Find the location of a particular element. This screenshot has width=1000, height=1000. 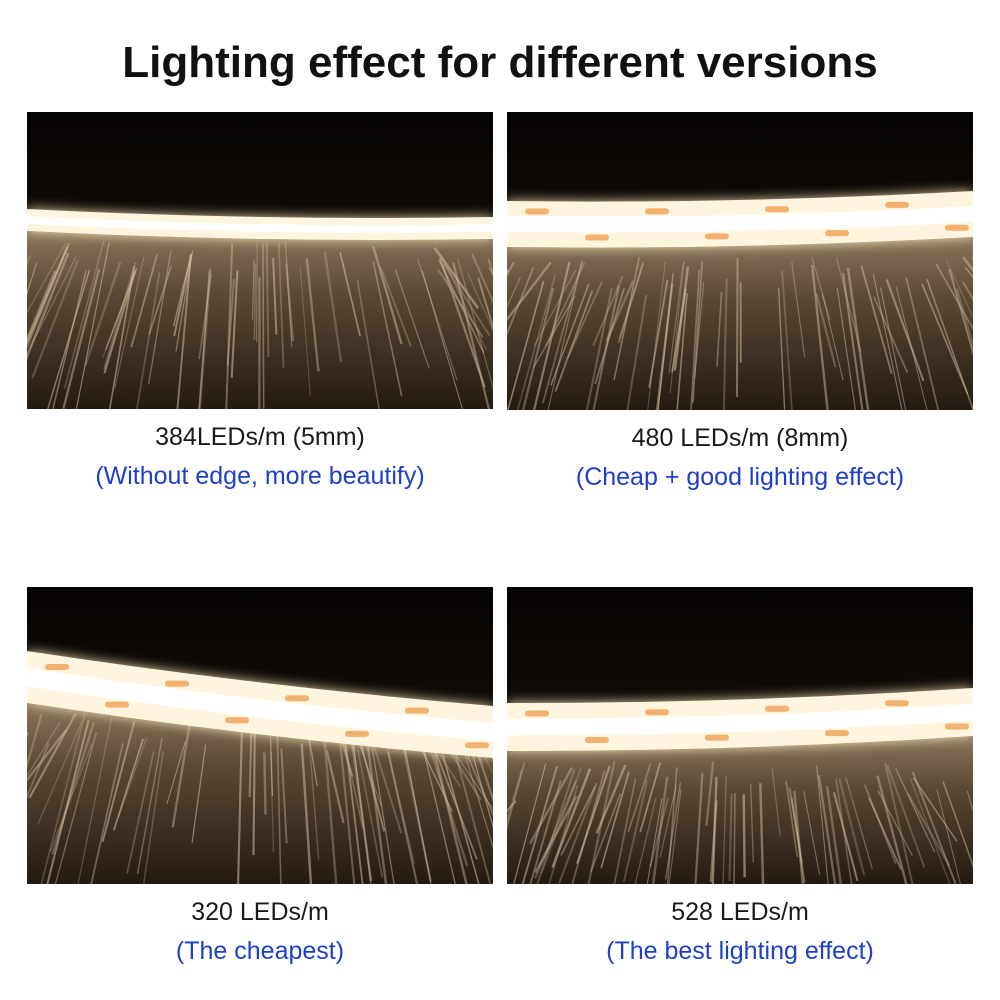

caption-label: 480 LEDs/m (8mm) is located at coordinates (740, 438).